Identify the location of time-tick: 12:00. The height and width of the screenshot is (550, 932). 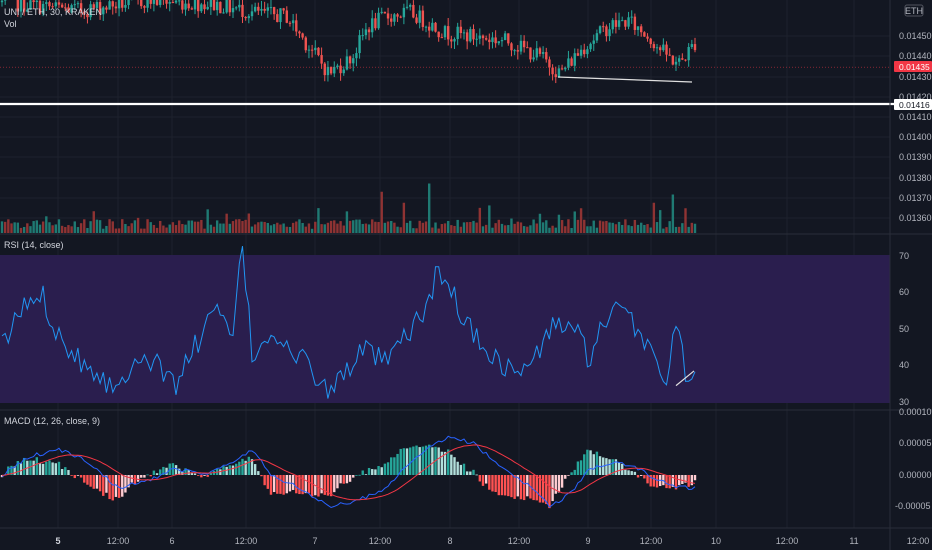
(246, 541).